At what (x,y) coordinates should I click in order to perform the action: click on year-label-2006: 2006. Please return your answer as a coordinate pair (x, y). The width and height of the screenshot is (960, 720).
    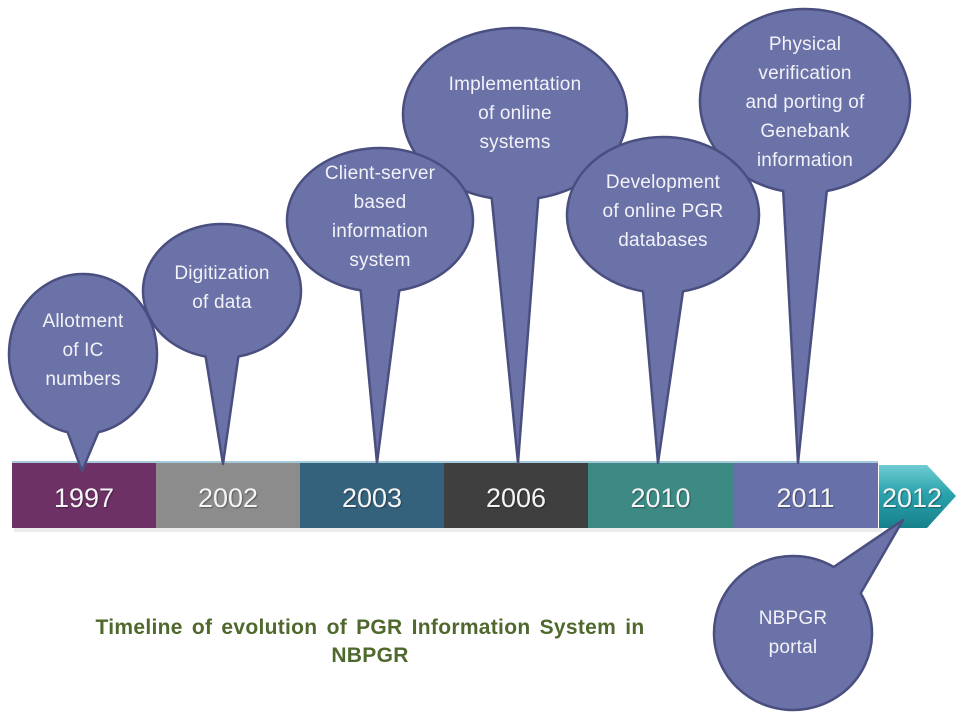
    Looking at the image, I should click on (516, 498).